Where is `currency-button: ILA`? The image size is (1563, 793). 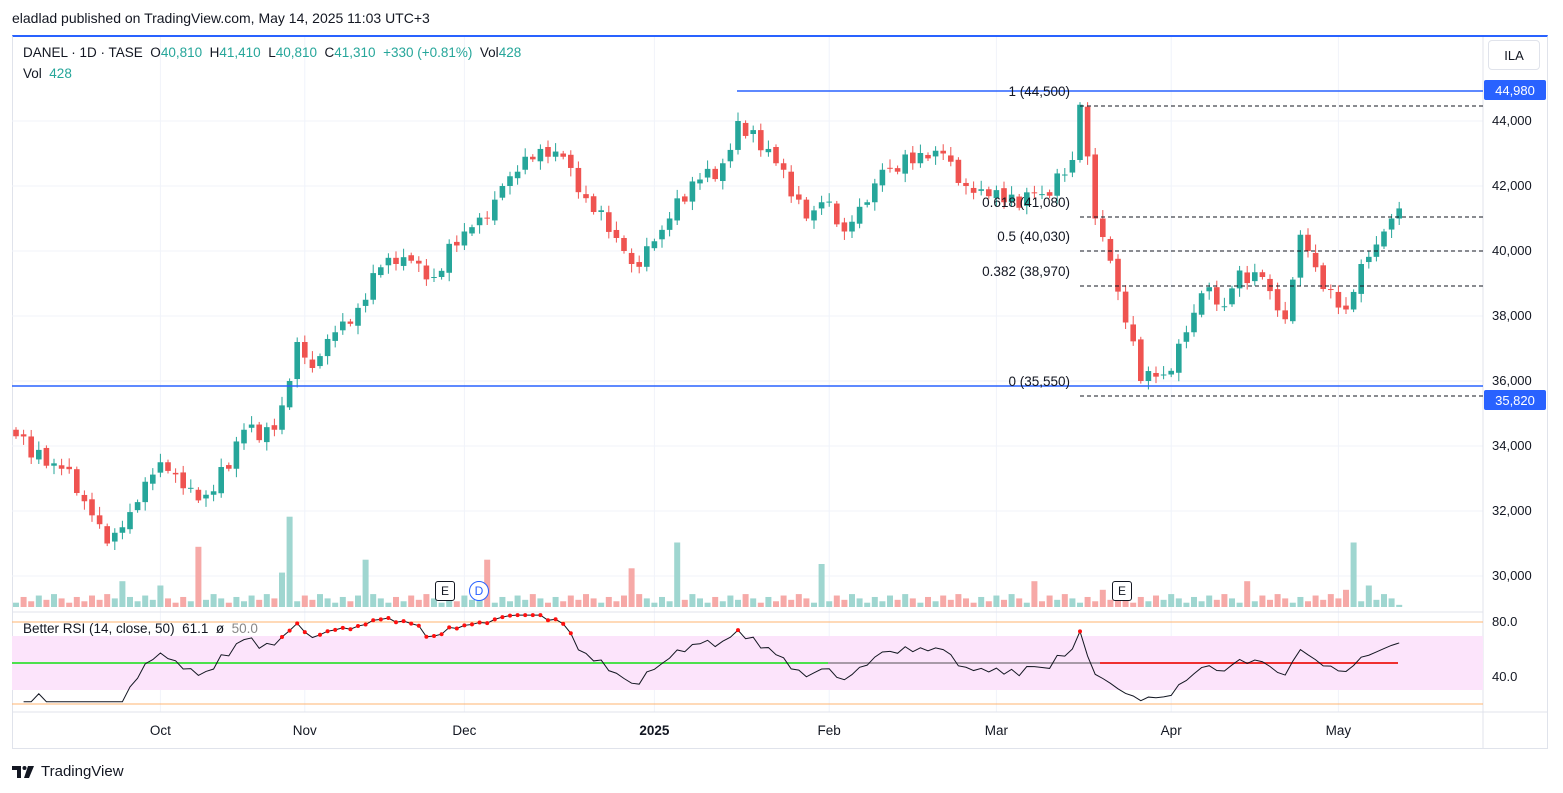 currency-button: ILA is located at coordinates (1514, 55).